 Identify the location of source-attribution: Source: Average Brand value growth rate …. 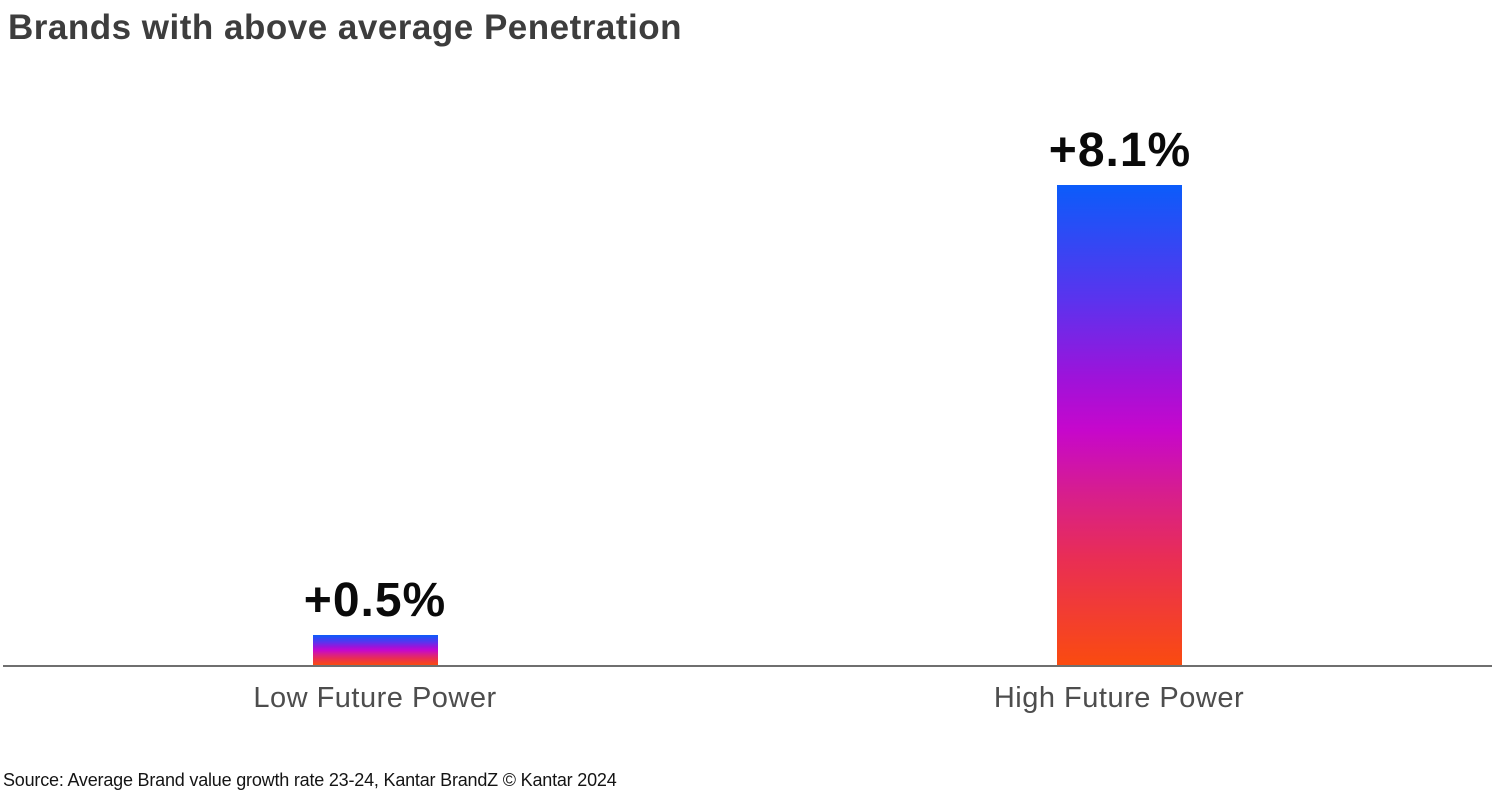
(310, 780).